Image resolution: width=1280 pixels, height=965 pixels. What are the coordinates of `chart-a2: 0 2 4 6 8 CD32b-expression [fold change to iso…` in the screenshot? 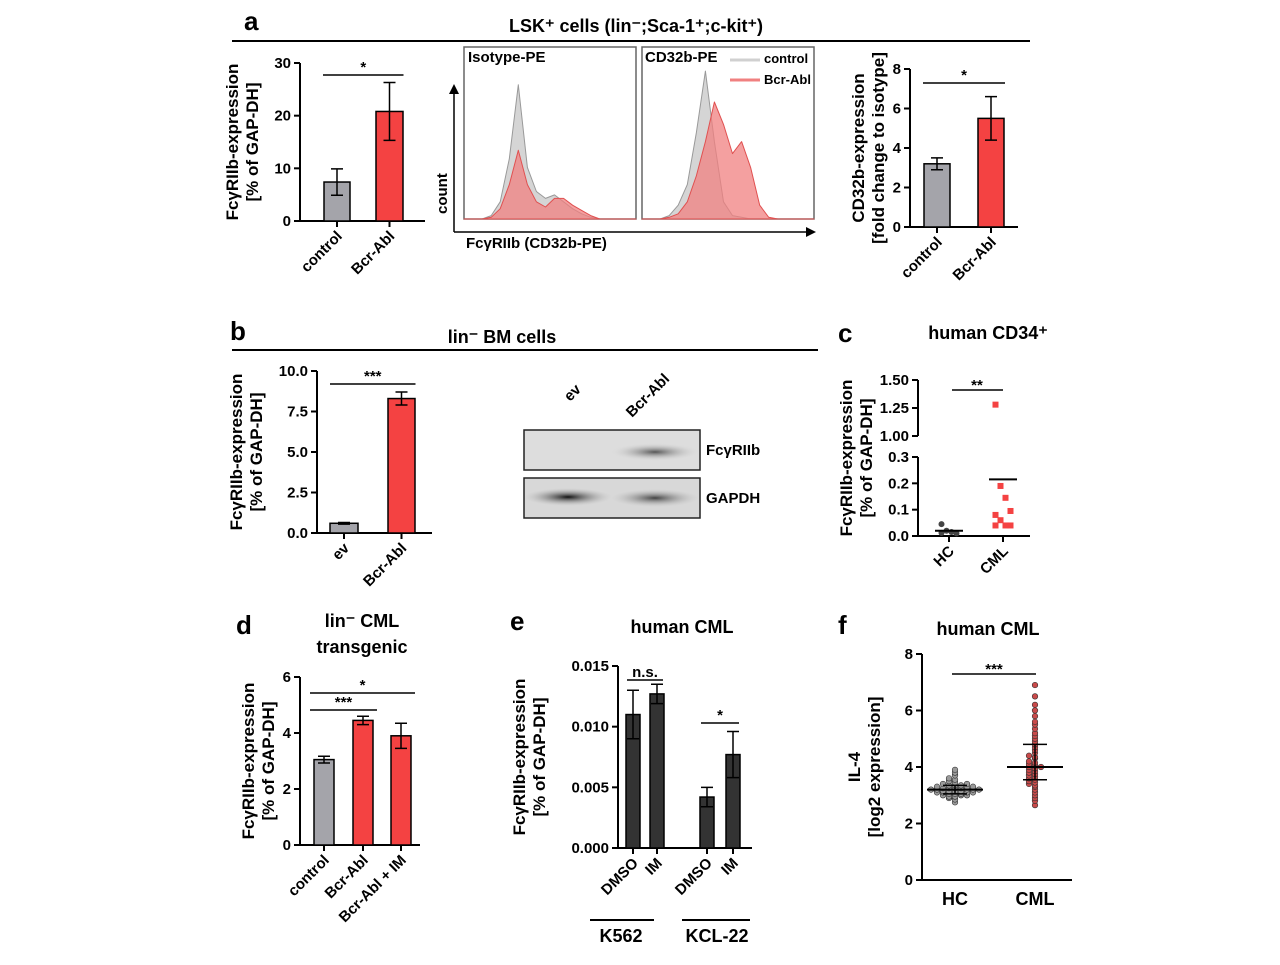 It's located at (933, 168).